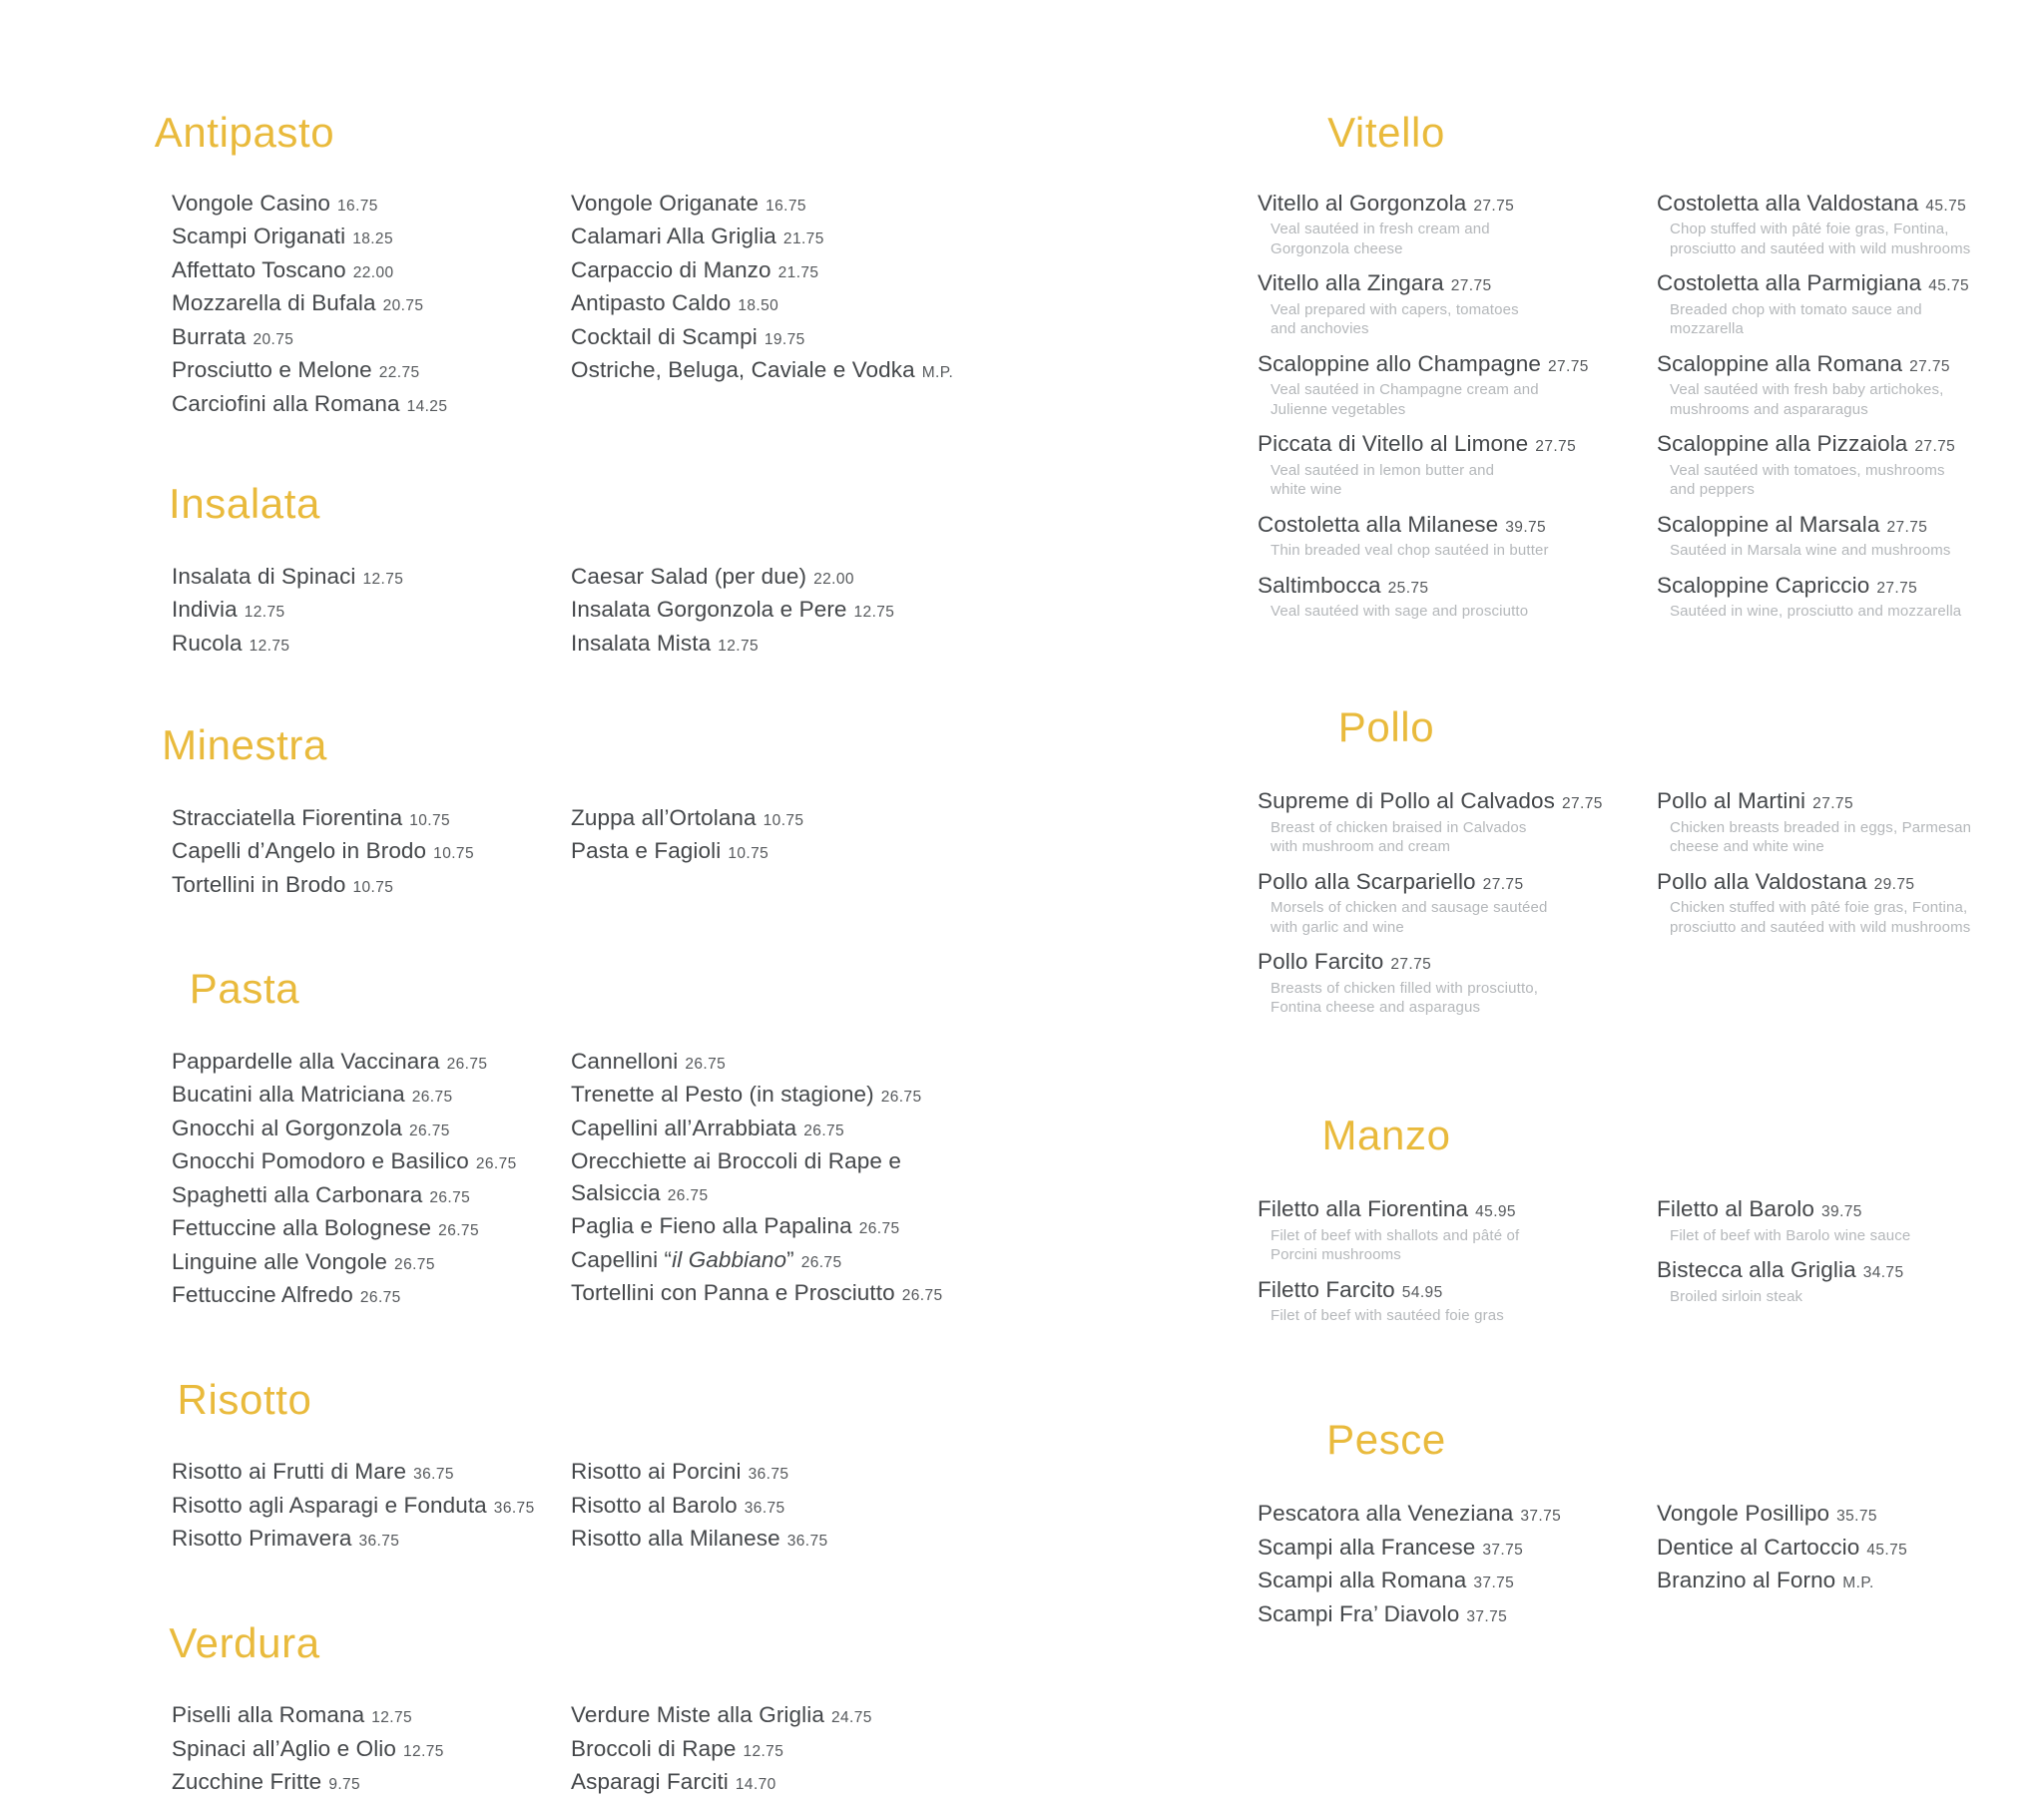 This screenshot has height=1800, width=2044. I want to click on menu-item: Broccoli di Rape 12.75, so click(770, 1749).